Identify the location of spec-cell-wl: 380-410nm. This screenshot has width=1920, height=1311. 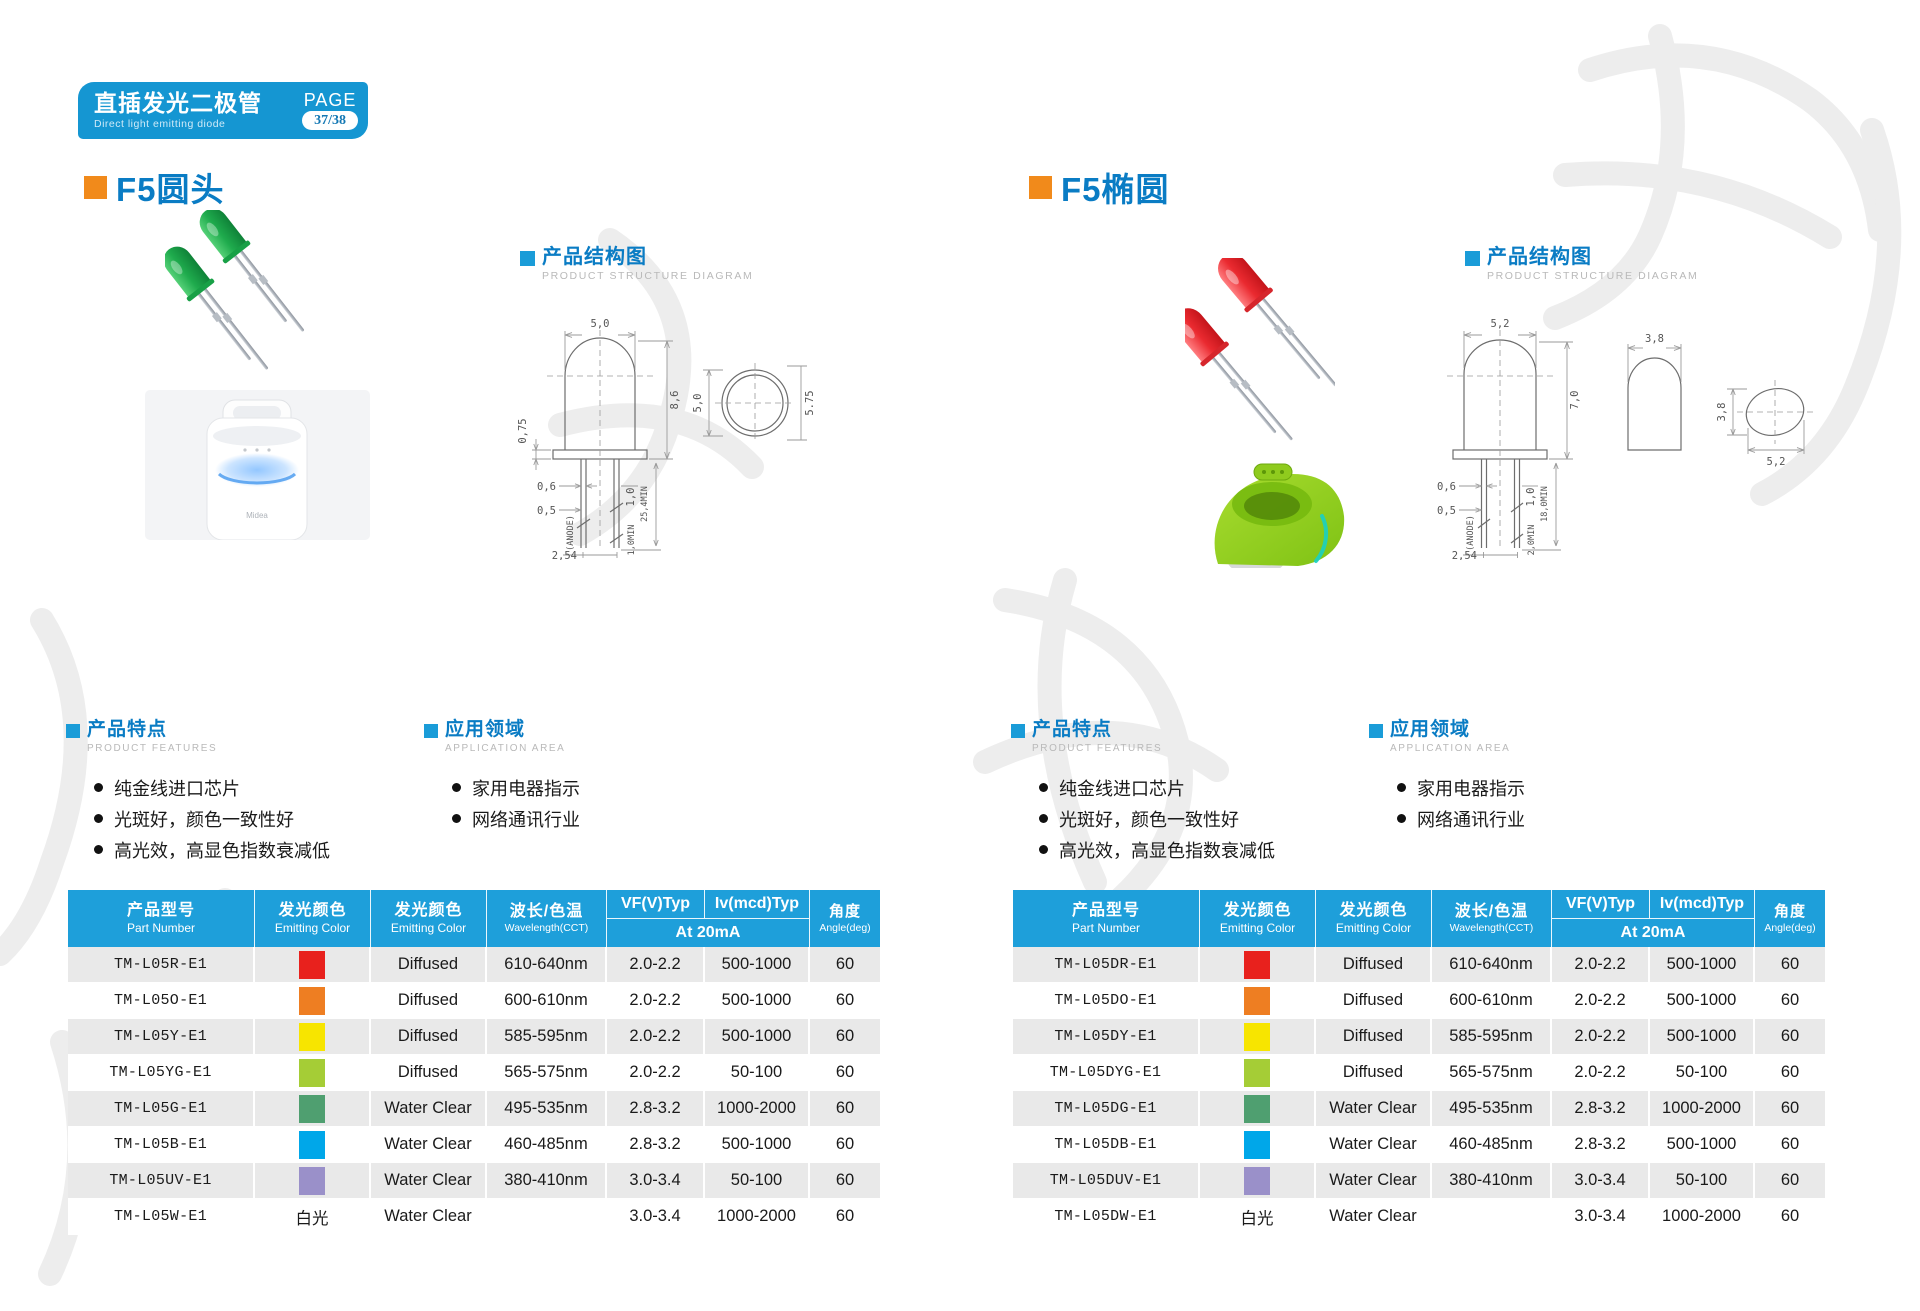
(547, 1181).